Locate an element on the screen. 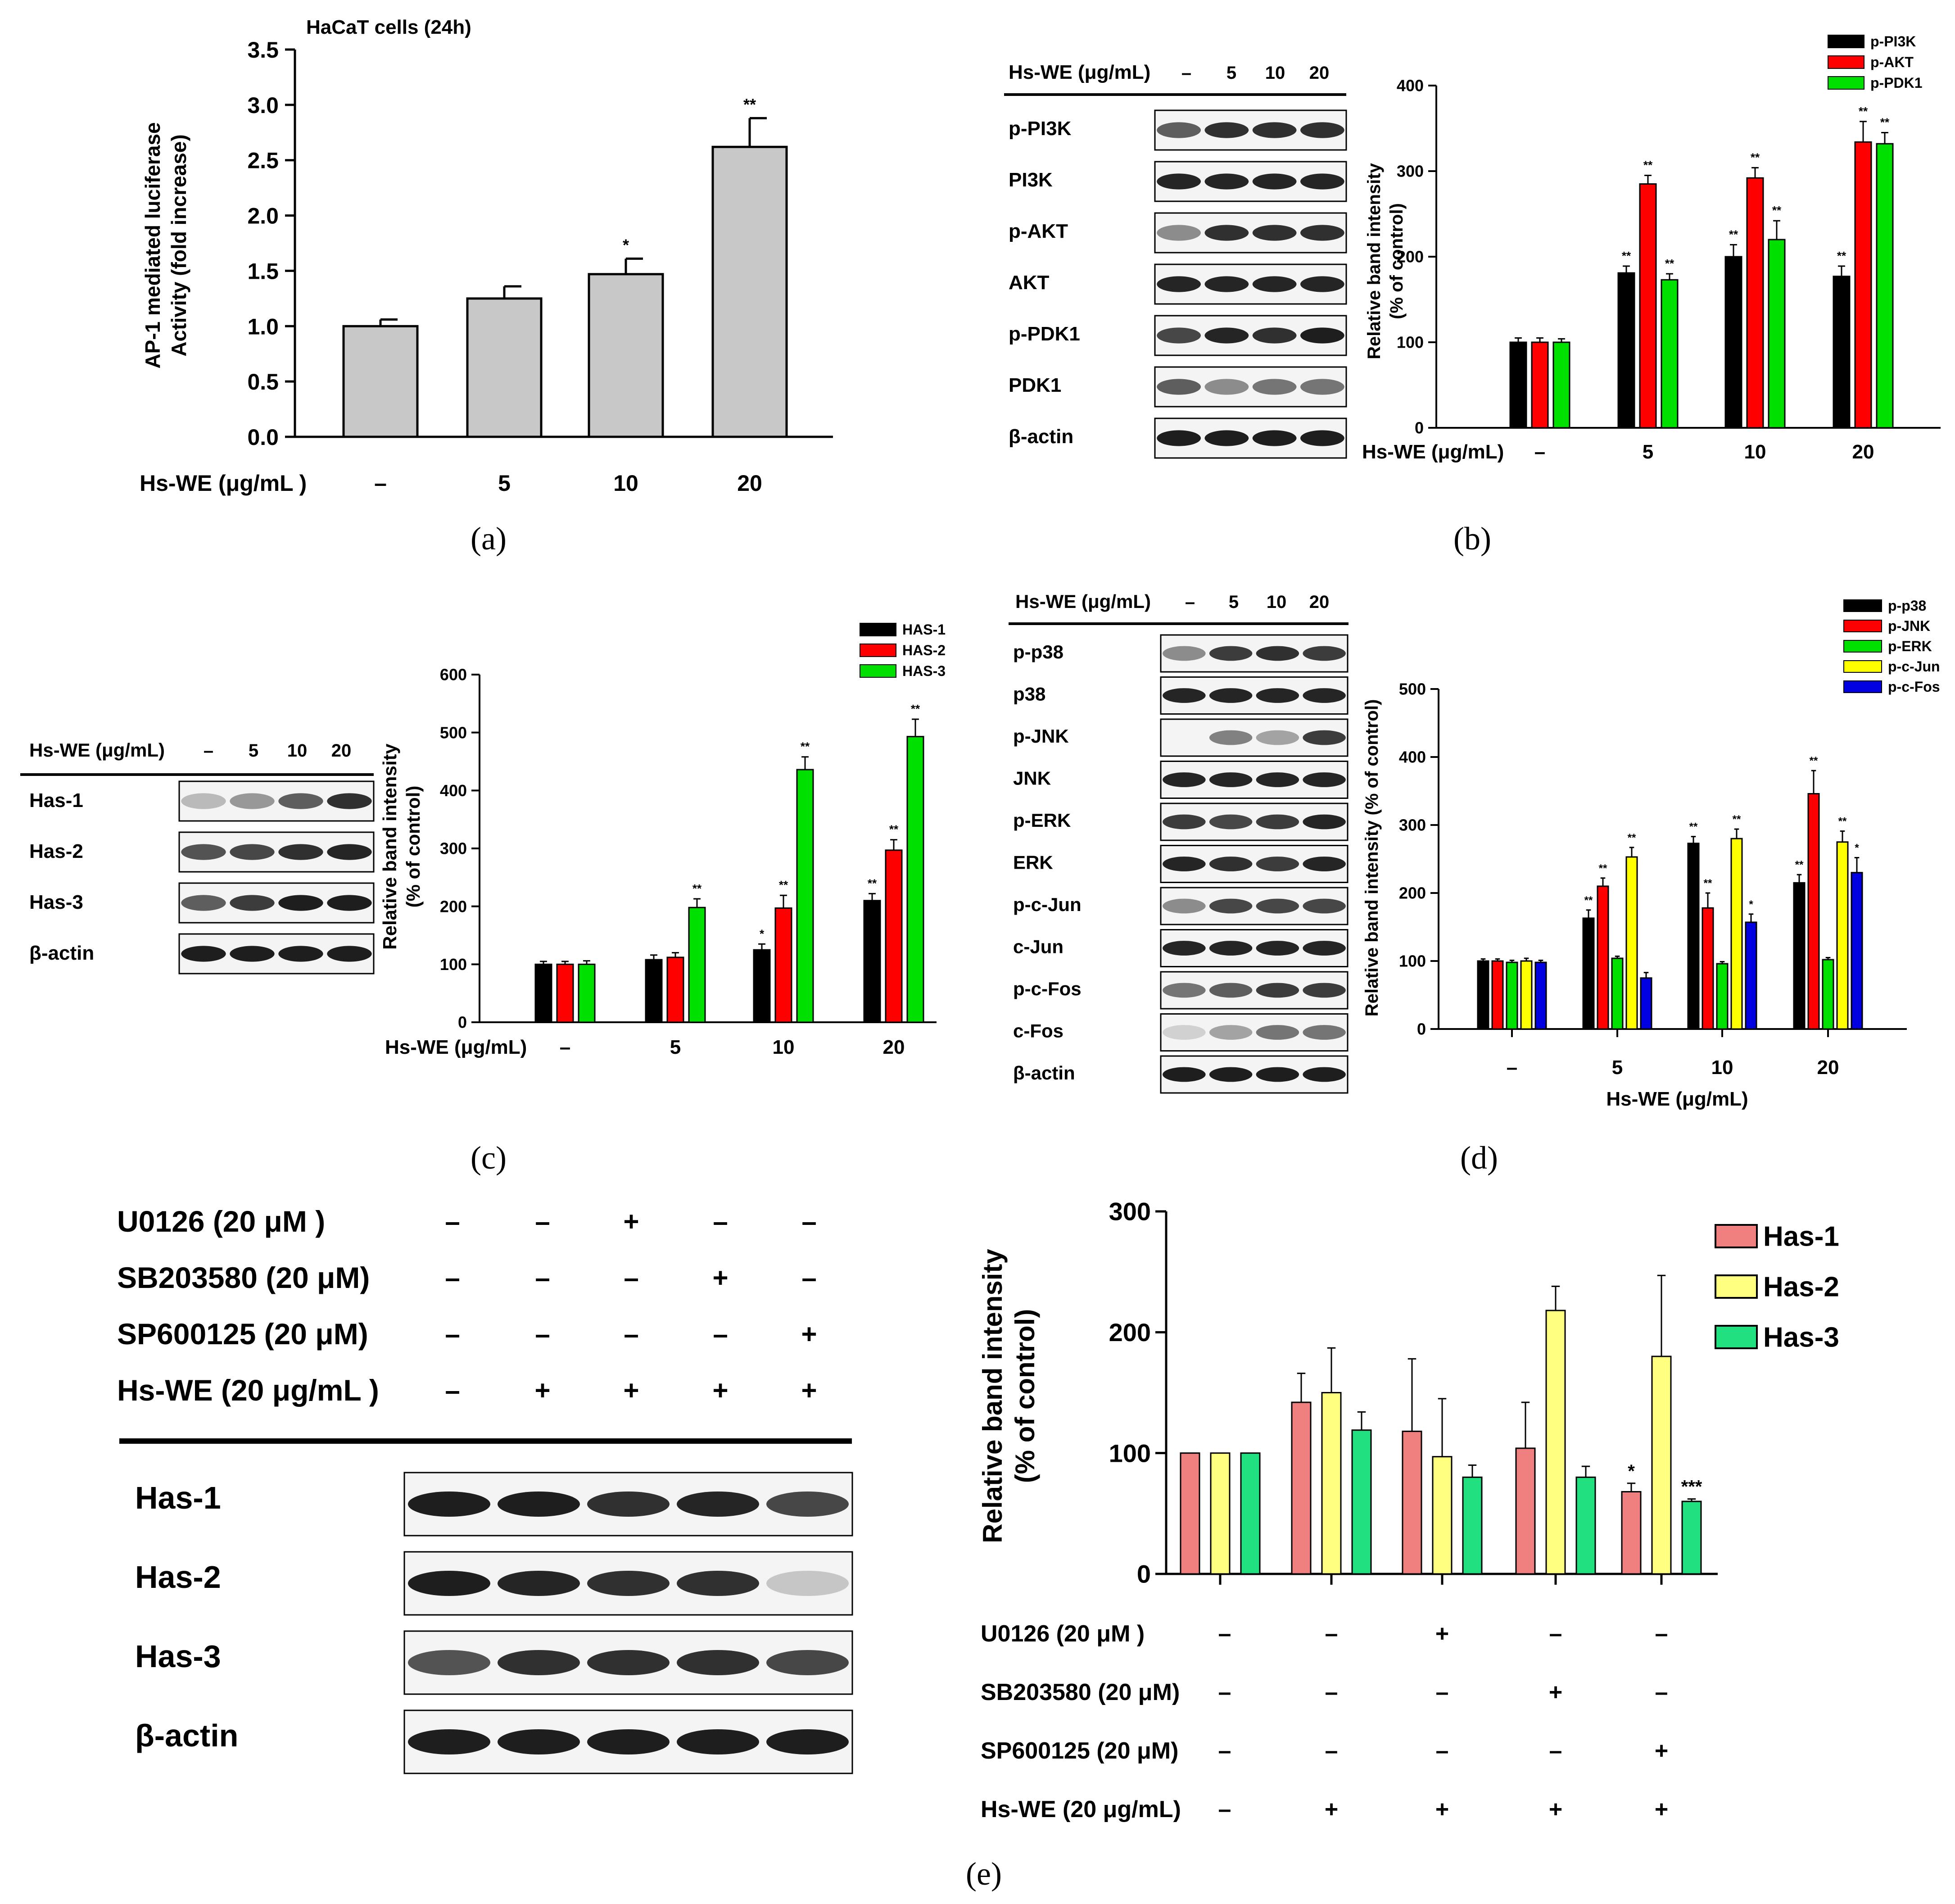  panel-b-blot-row-label: AKT is located at coordinates (1029, 283).